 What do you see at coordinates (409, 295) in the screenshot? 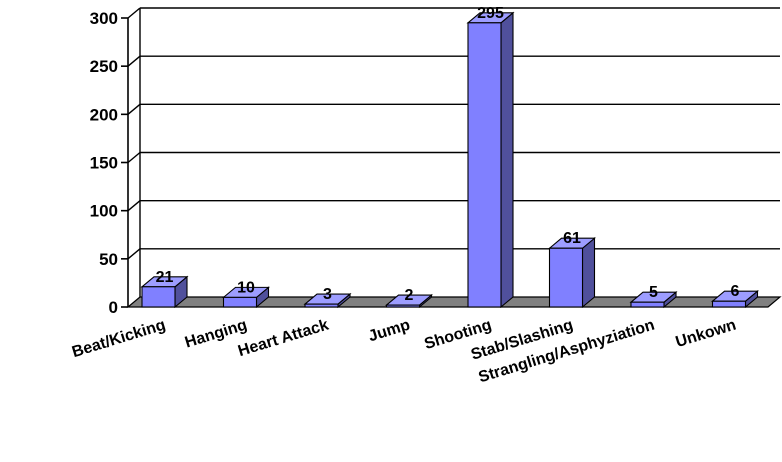
I see `data-label: 2` at bounding box center [409, 295].